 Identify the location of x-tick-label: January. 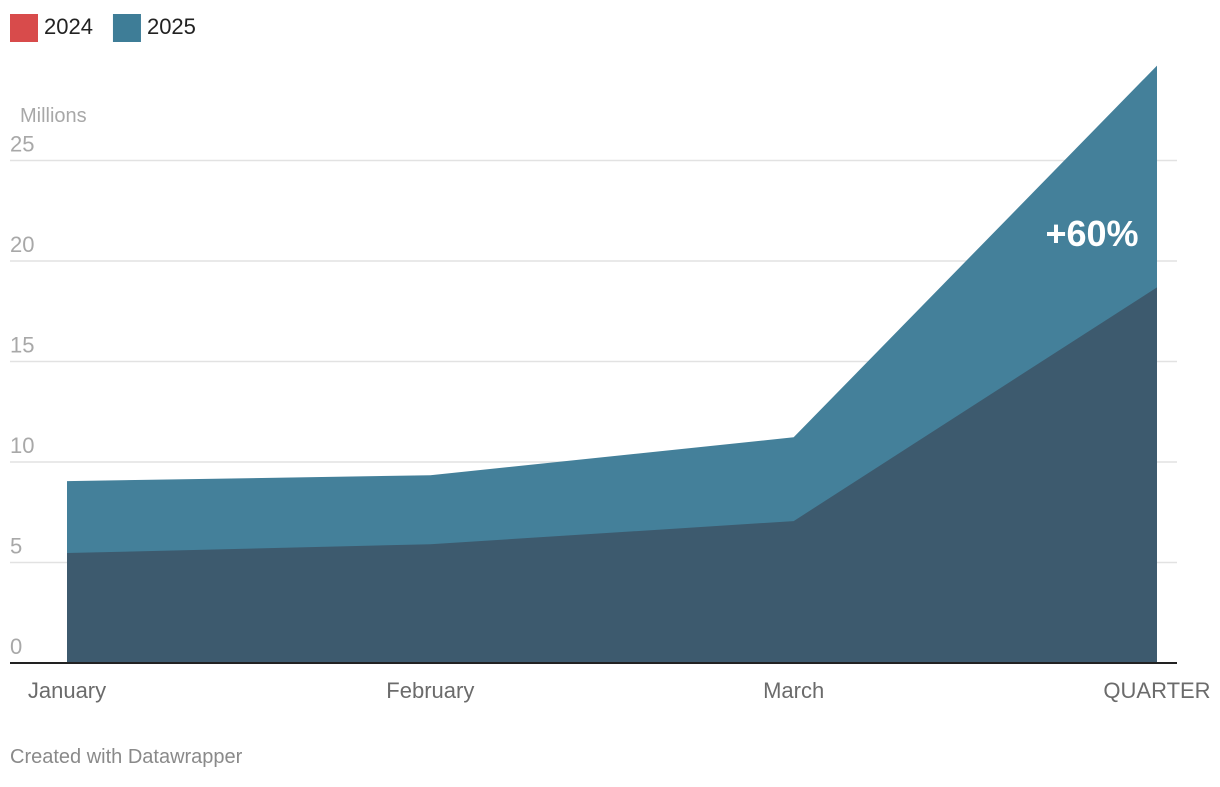
(67, 690).